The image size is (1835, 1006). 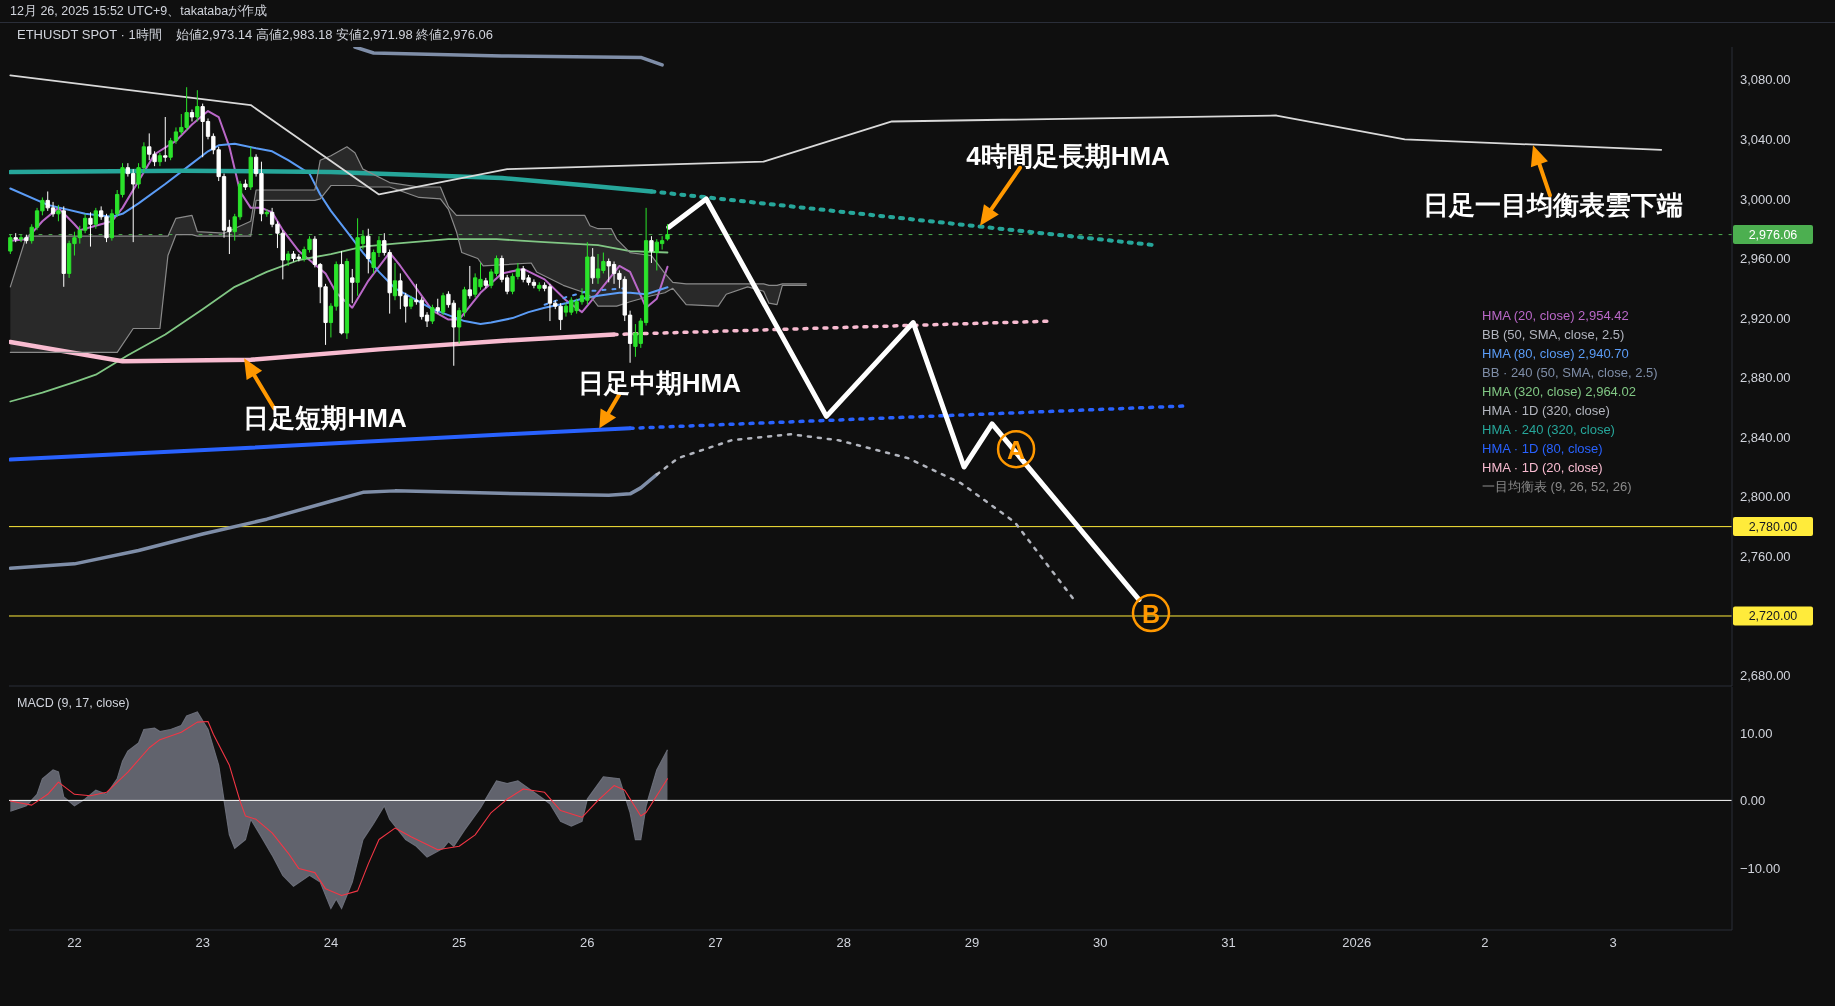 I want to click on ref-line-label: 2,720.00, so click(x=1773, y=615).